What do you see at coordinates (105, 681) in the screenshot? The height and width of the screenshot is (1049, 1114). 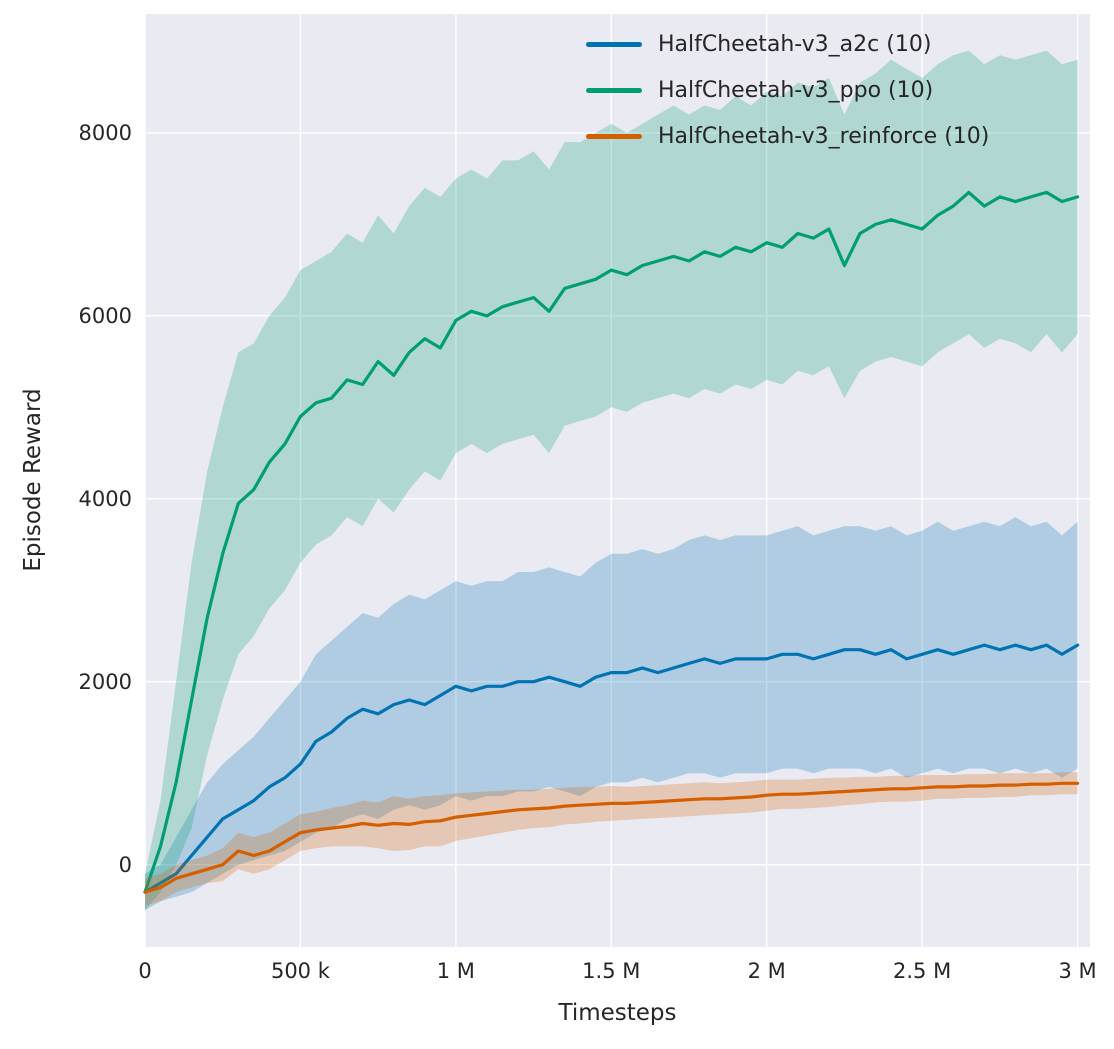 I see `y-tick-label: 2000` at bounding box center [105, 681].